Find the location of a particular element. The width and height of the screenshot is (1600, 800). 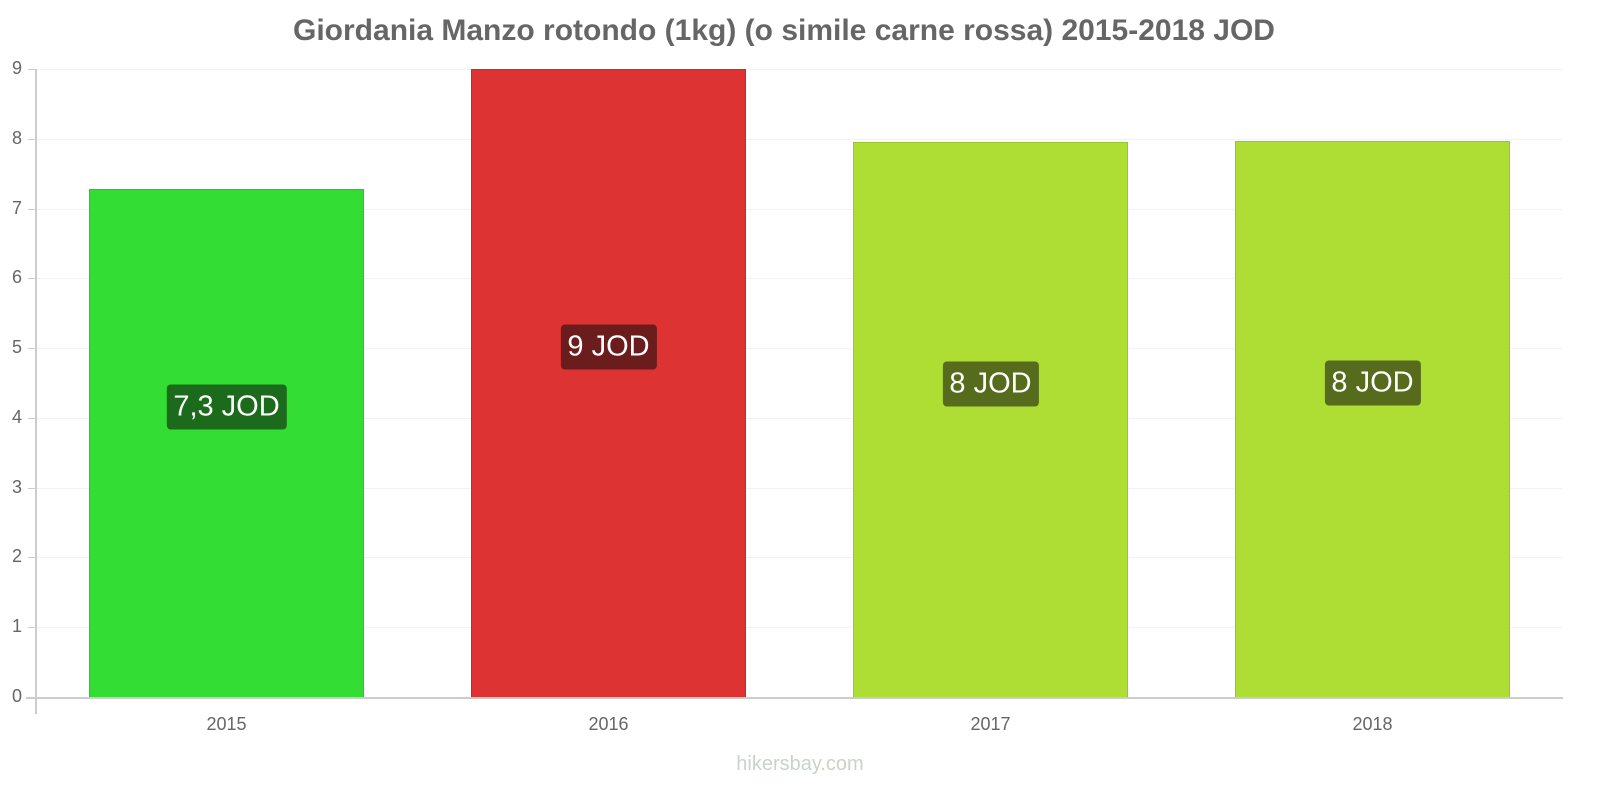

y-tick-label: 9 is located at coordinates (16, 68).